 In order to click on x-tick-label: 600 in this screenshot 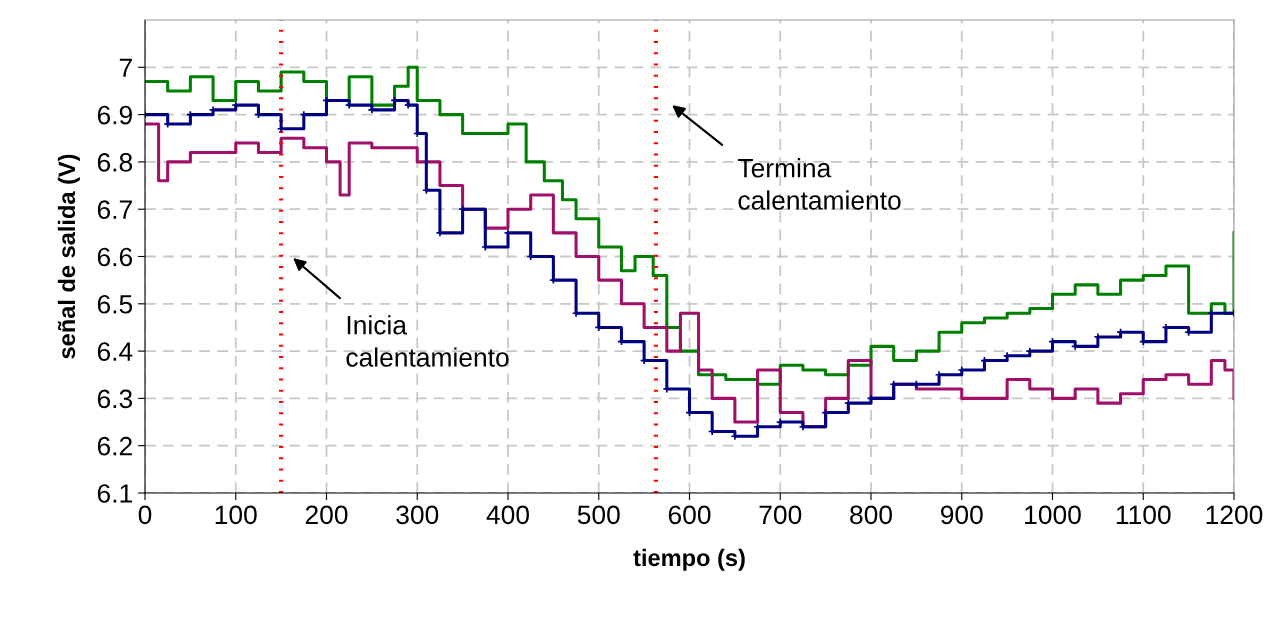, I will do `click(689, 515)`.